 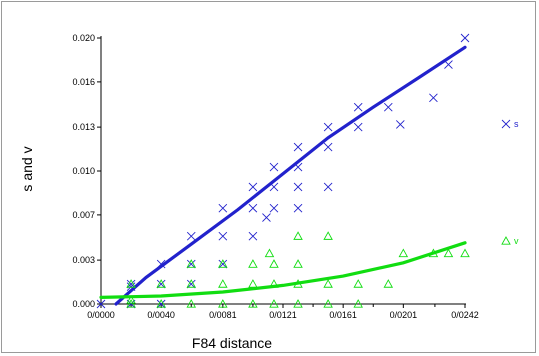 What do you see at coordinates (223, 315) in the screenshot?
I see `x-tick-label: 0/0081` at bounding box center [223, 315].